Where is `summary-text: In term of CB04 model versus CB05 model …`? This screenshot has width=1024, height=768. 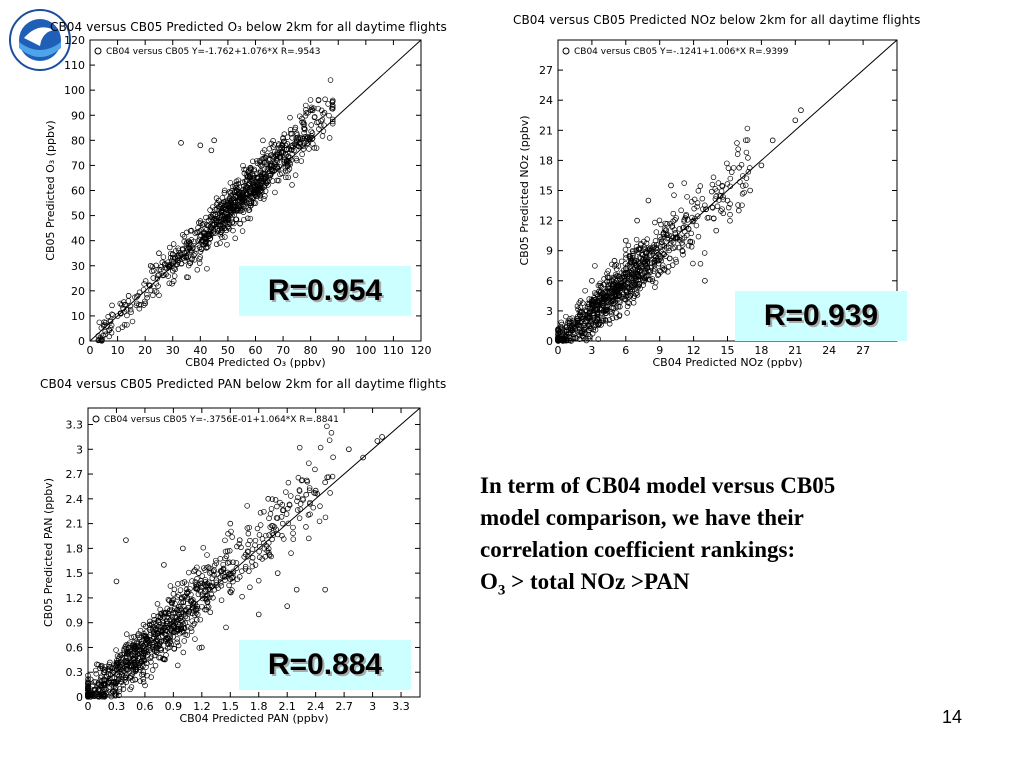
summary-text: In term of CB04 model versus CB05 model … is located at coordinates (710, 538).